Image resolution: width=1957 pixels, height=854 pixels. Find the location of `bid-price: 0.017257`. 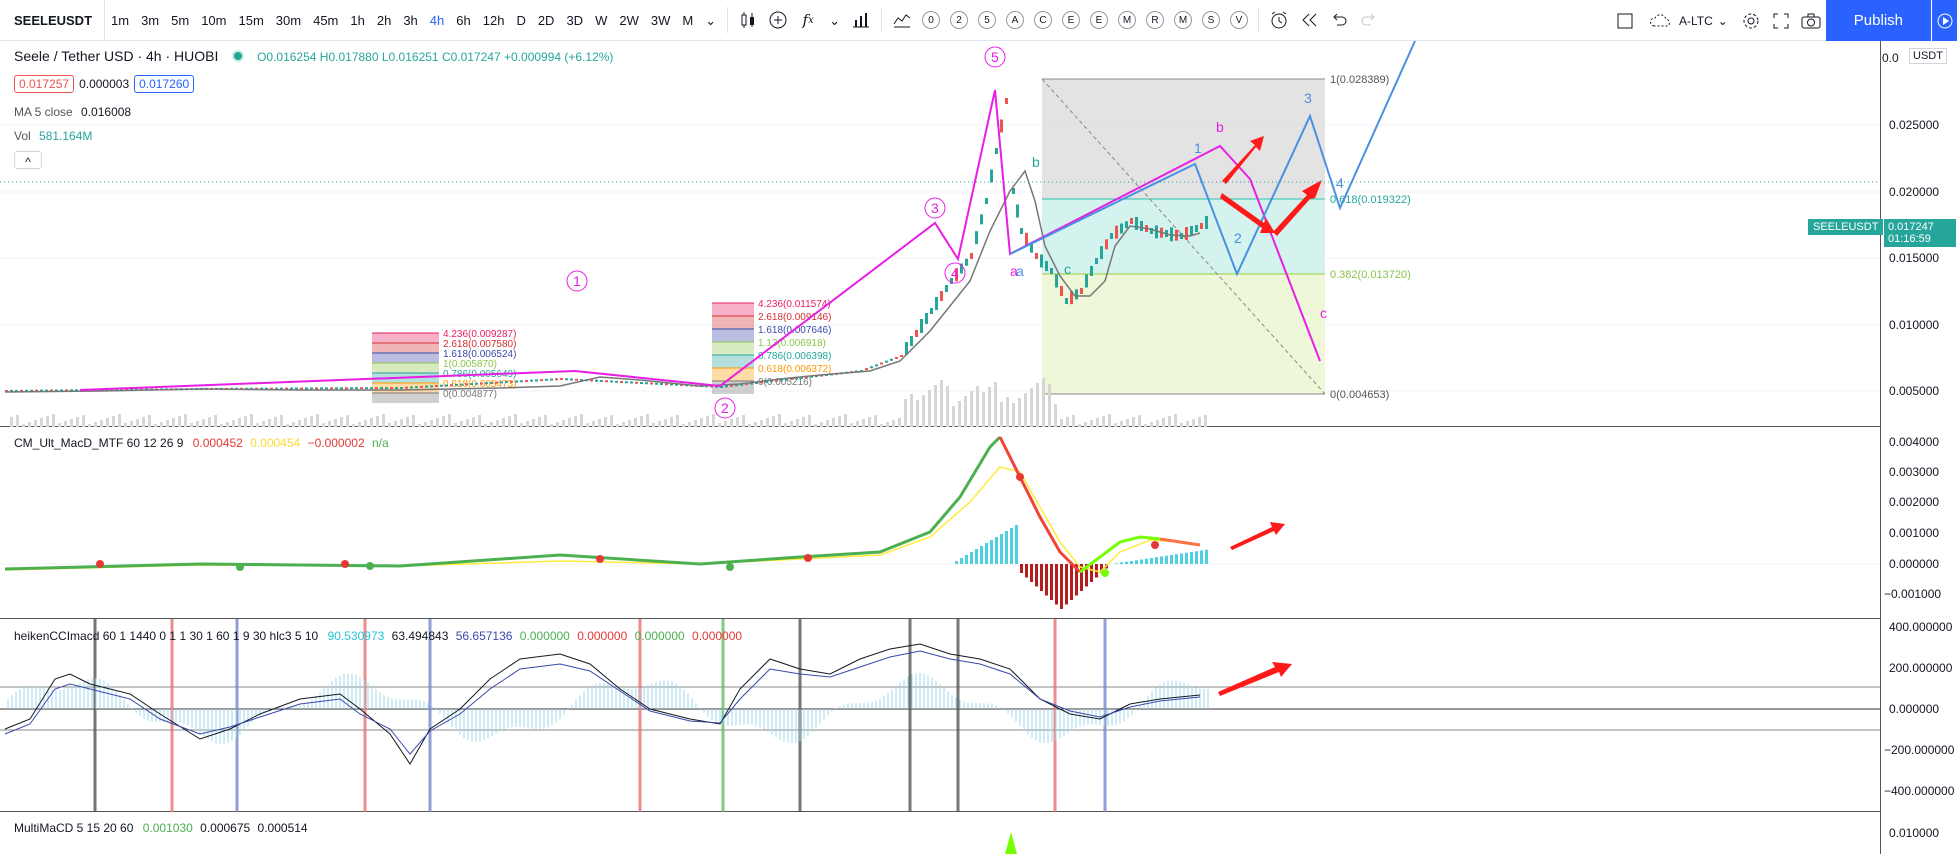

bid-price: 0.017257 is located at coordinates (44, 84).